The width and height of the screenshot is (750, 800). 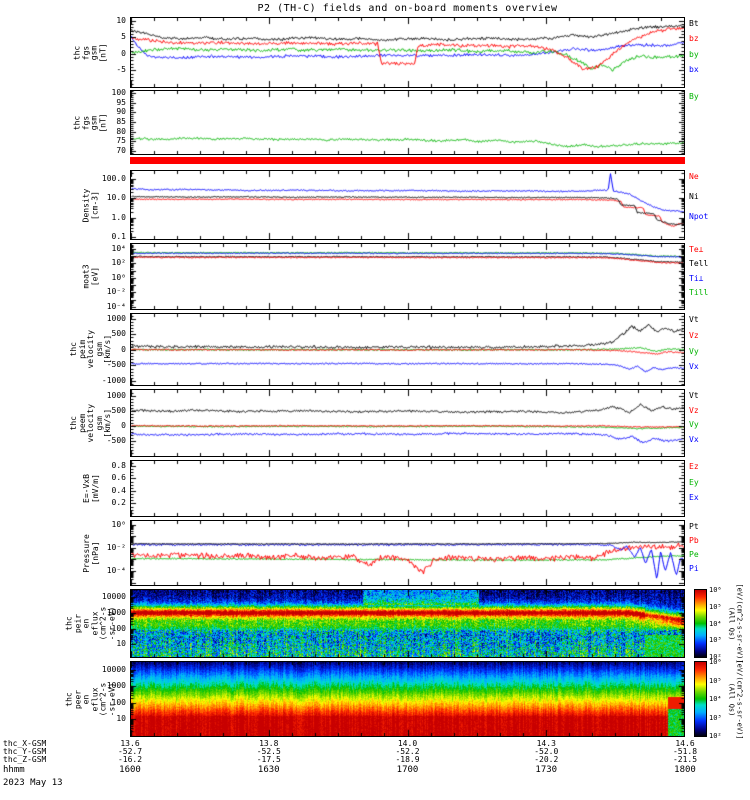 I want to click on legend-label-fgs-1: bz, so click(x=694, y=39).